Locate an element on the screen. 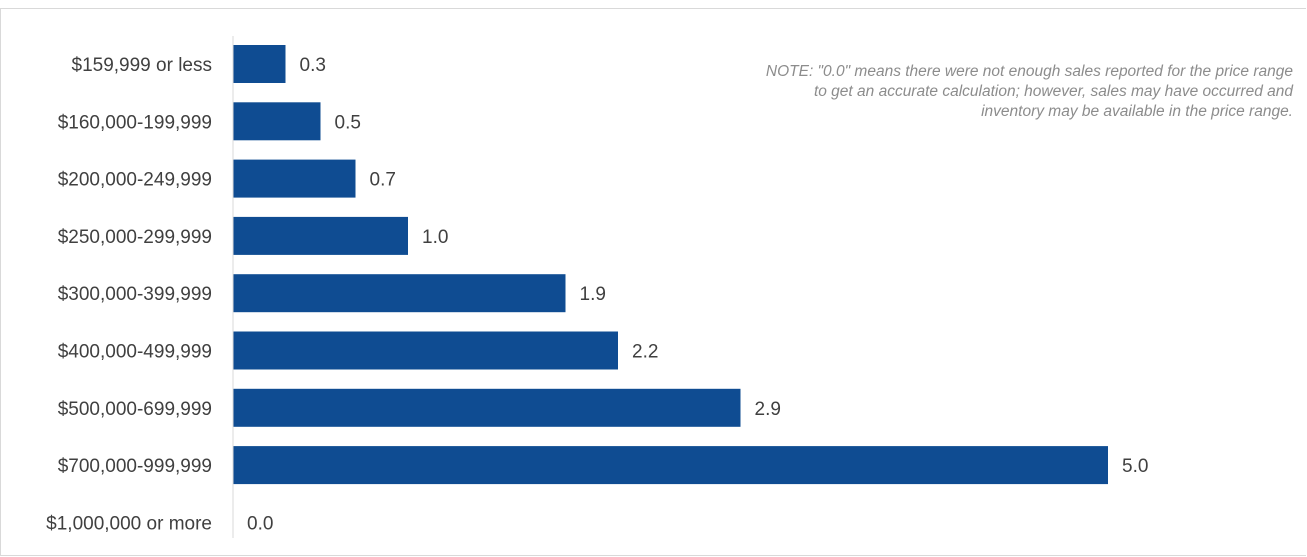 This screenshot has width=1307, height=557. category-label: $250,000-299,999 is located at coordinates (135, 237).